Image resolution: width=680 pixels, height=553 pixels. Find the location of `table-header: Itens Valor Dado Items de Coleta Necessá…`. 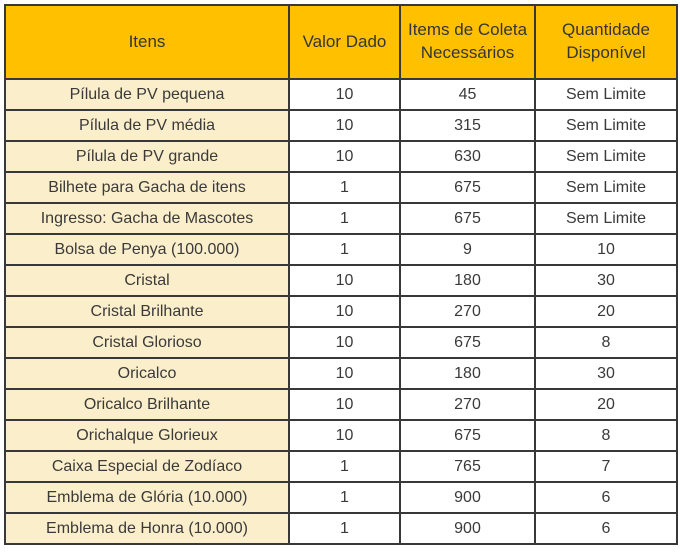

table-header: Itens Valor Dado Items de Coleta Necessá… is located at coordinates (341, 42).